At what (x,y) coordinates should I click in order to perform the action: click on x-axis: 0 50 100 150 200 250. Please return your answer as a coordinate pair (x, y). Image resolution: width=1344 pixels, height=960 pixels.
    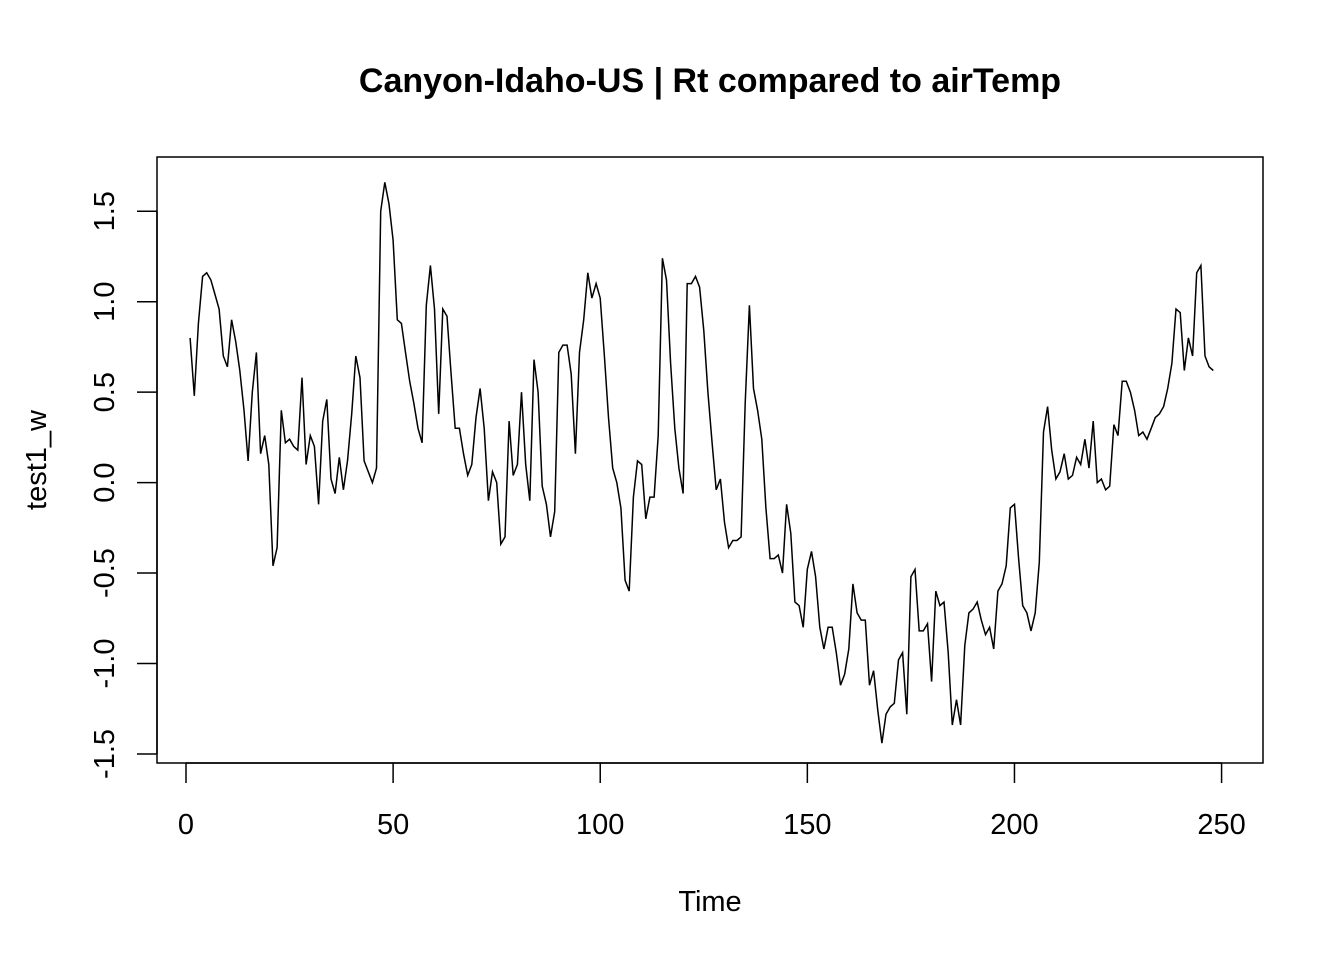
    Looking at the image, I should click on (712, 801).